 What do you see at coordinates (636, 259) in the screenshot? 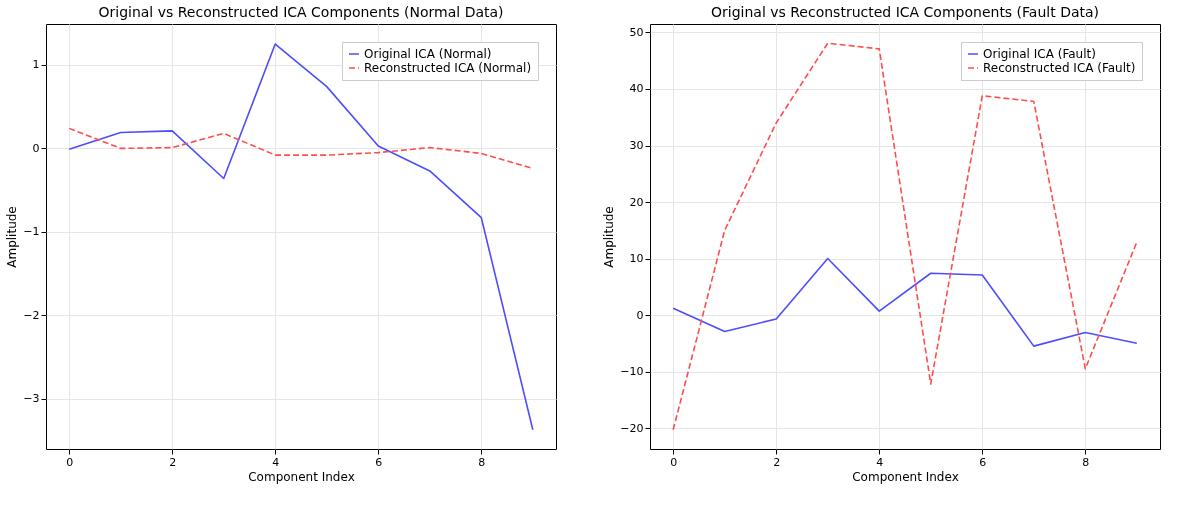
I see `y-tick-label: 10` at bounding box center [636, 259].